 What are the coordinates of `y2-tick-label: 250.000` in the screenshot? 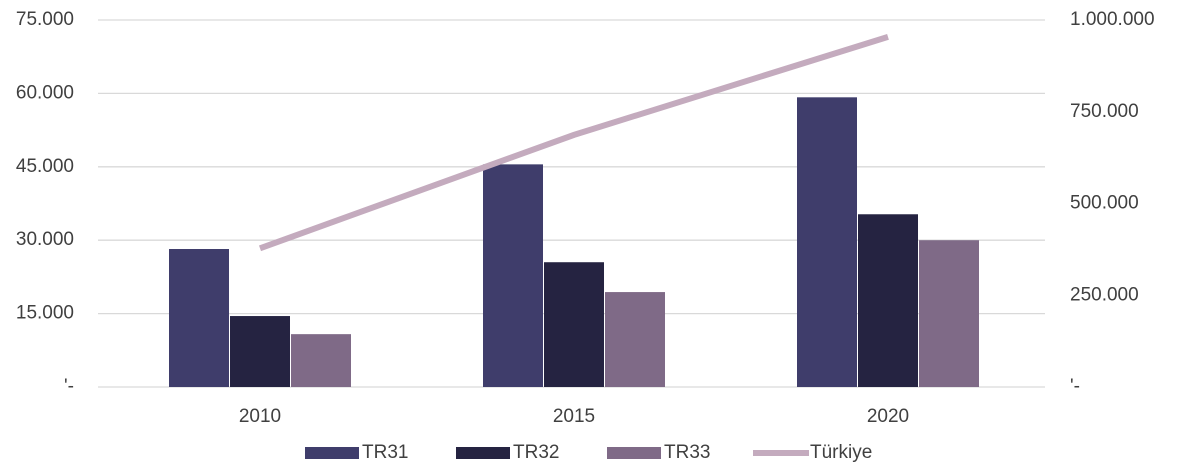 It's located at (1104, 294).